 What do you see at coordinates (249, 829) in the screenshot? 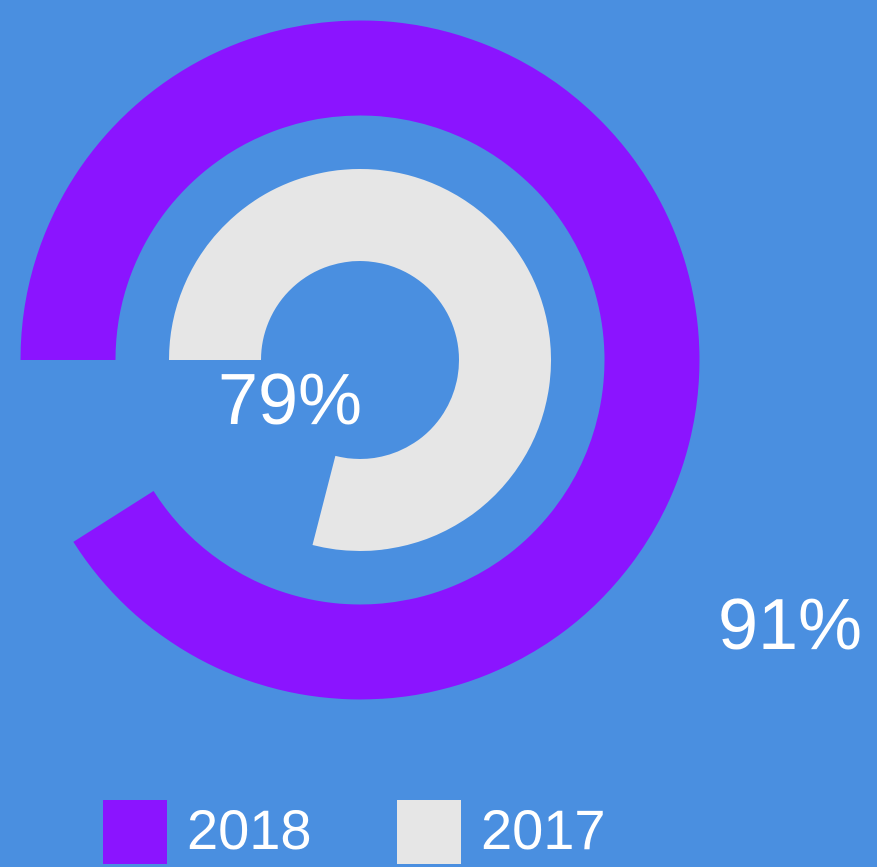
I see `legend-label: 2018` at bounding box center [249, 829].